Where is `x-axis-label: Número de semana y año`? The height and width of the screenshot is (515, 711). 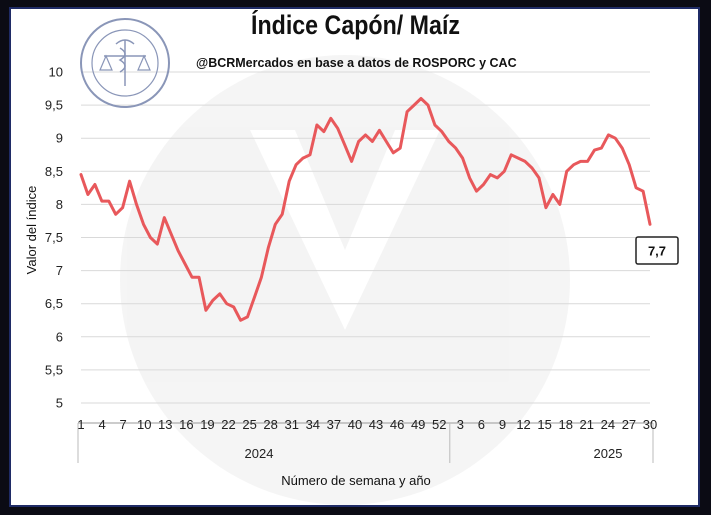 x-axis-label: Número de semana y año is located at coordinates (356, 480).